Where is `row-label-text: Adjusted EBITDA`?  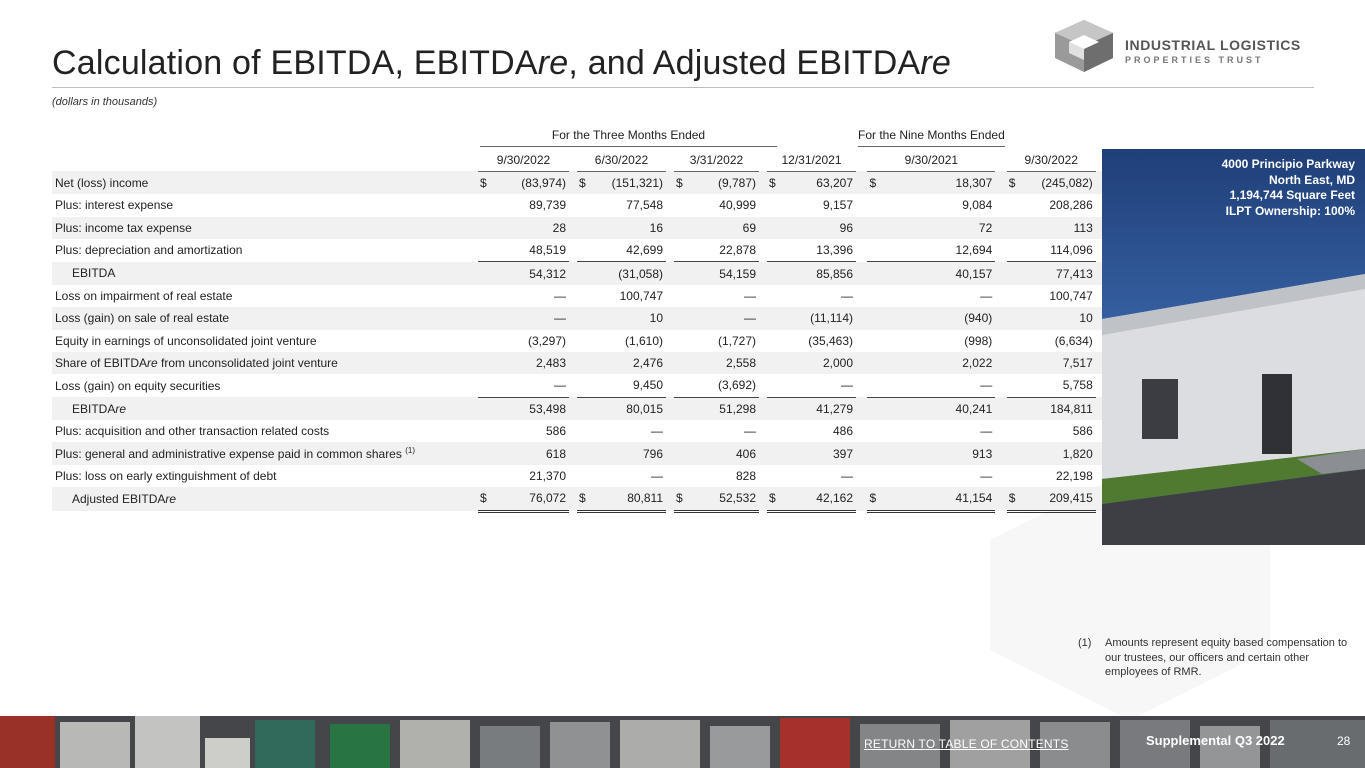
row-label-text: Adjusted EBITDA is located at coordinates (119, 499).